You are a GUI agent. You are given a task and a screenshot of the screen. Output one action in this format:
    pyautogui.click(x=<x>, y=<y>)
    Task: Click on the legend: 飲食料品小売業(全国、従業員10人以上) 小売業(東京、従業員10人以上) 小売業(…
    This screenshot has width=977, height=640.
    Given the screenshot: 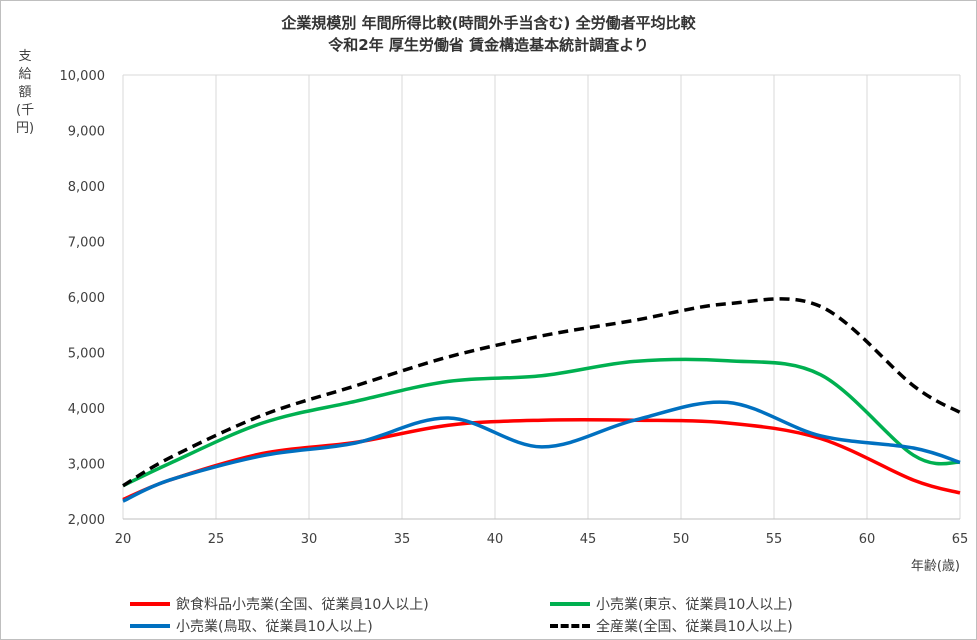 What is the action you would take?
    pyautogui.click(x=530, y=616)
    